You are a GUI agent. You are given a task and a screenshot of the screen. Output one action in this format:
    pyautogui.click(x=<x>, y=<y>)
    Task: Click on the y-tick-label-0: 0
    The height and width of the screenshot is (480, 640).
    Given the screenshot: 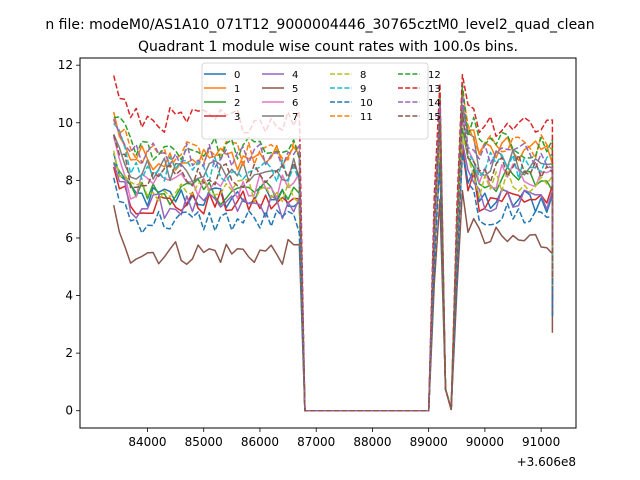 What is the action you would take?
    pyautogui.click(x=69, y=411)
    